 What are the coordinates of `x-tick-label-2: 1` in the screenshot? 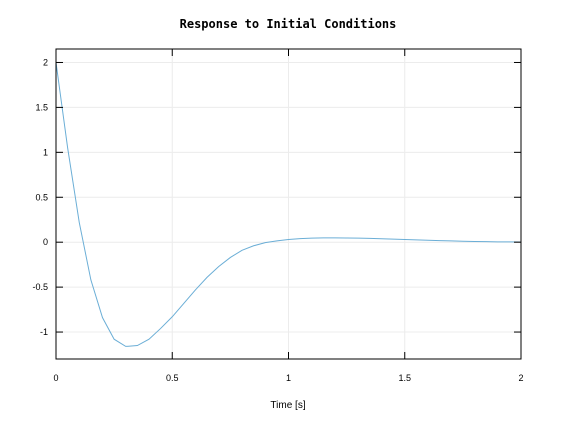 It's located at (288, 378).